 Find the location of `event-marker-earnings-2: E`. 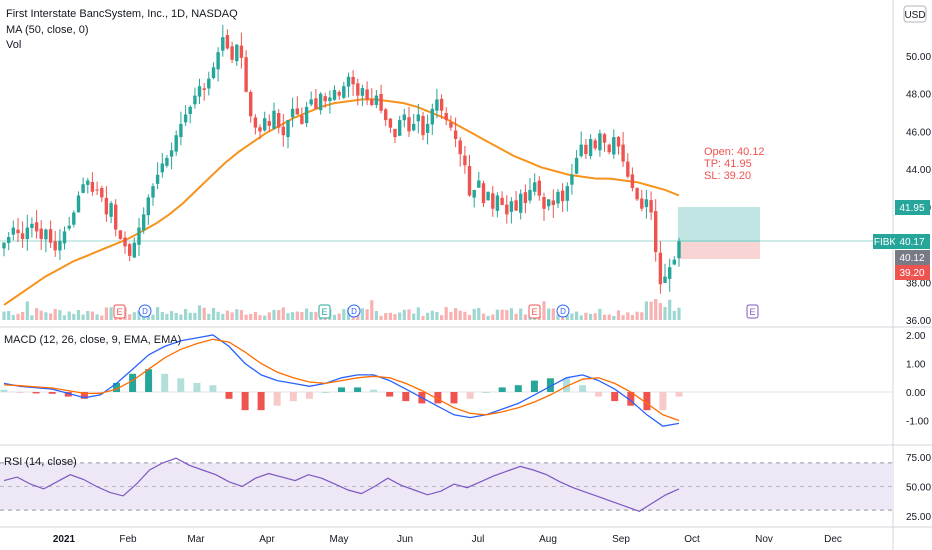

event-marker-earnings-2: E is located at coordinates (324, 311).